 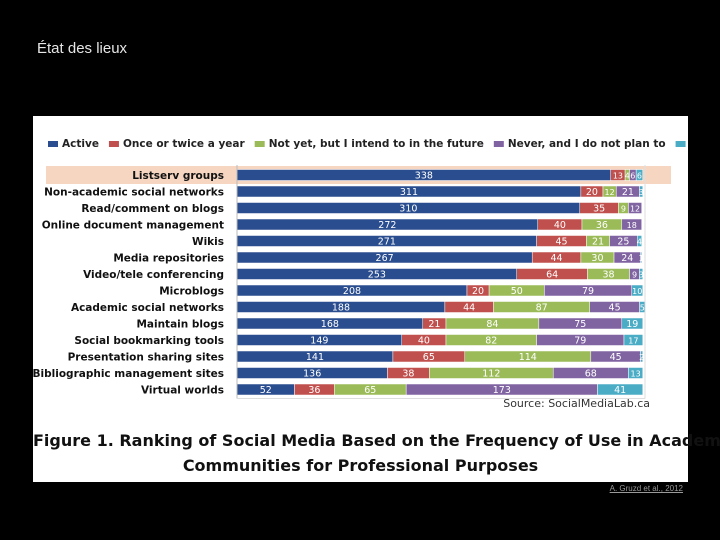 What do you see at coordinates (597, 258) in the screenshot?
I see `data-label-5-2: 30` at bounding box center [597, 258].